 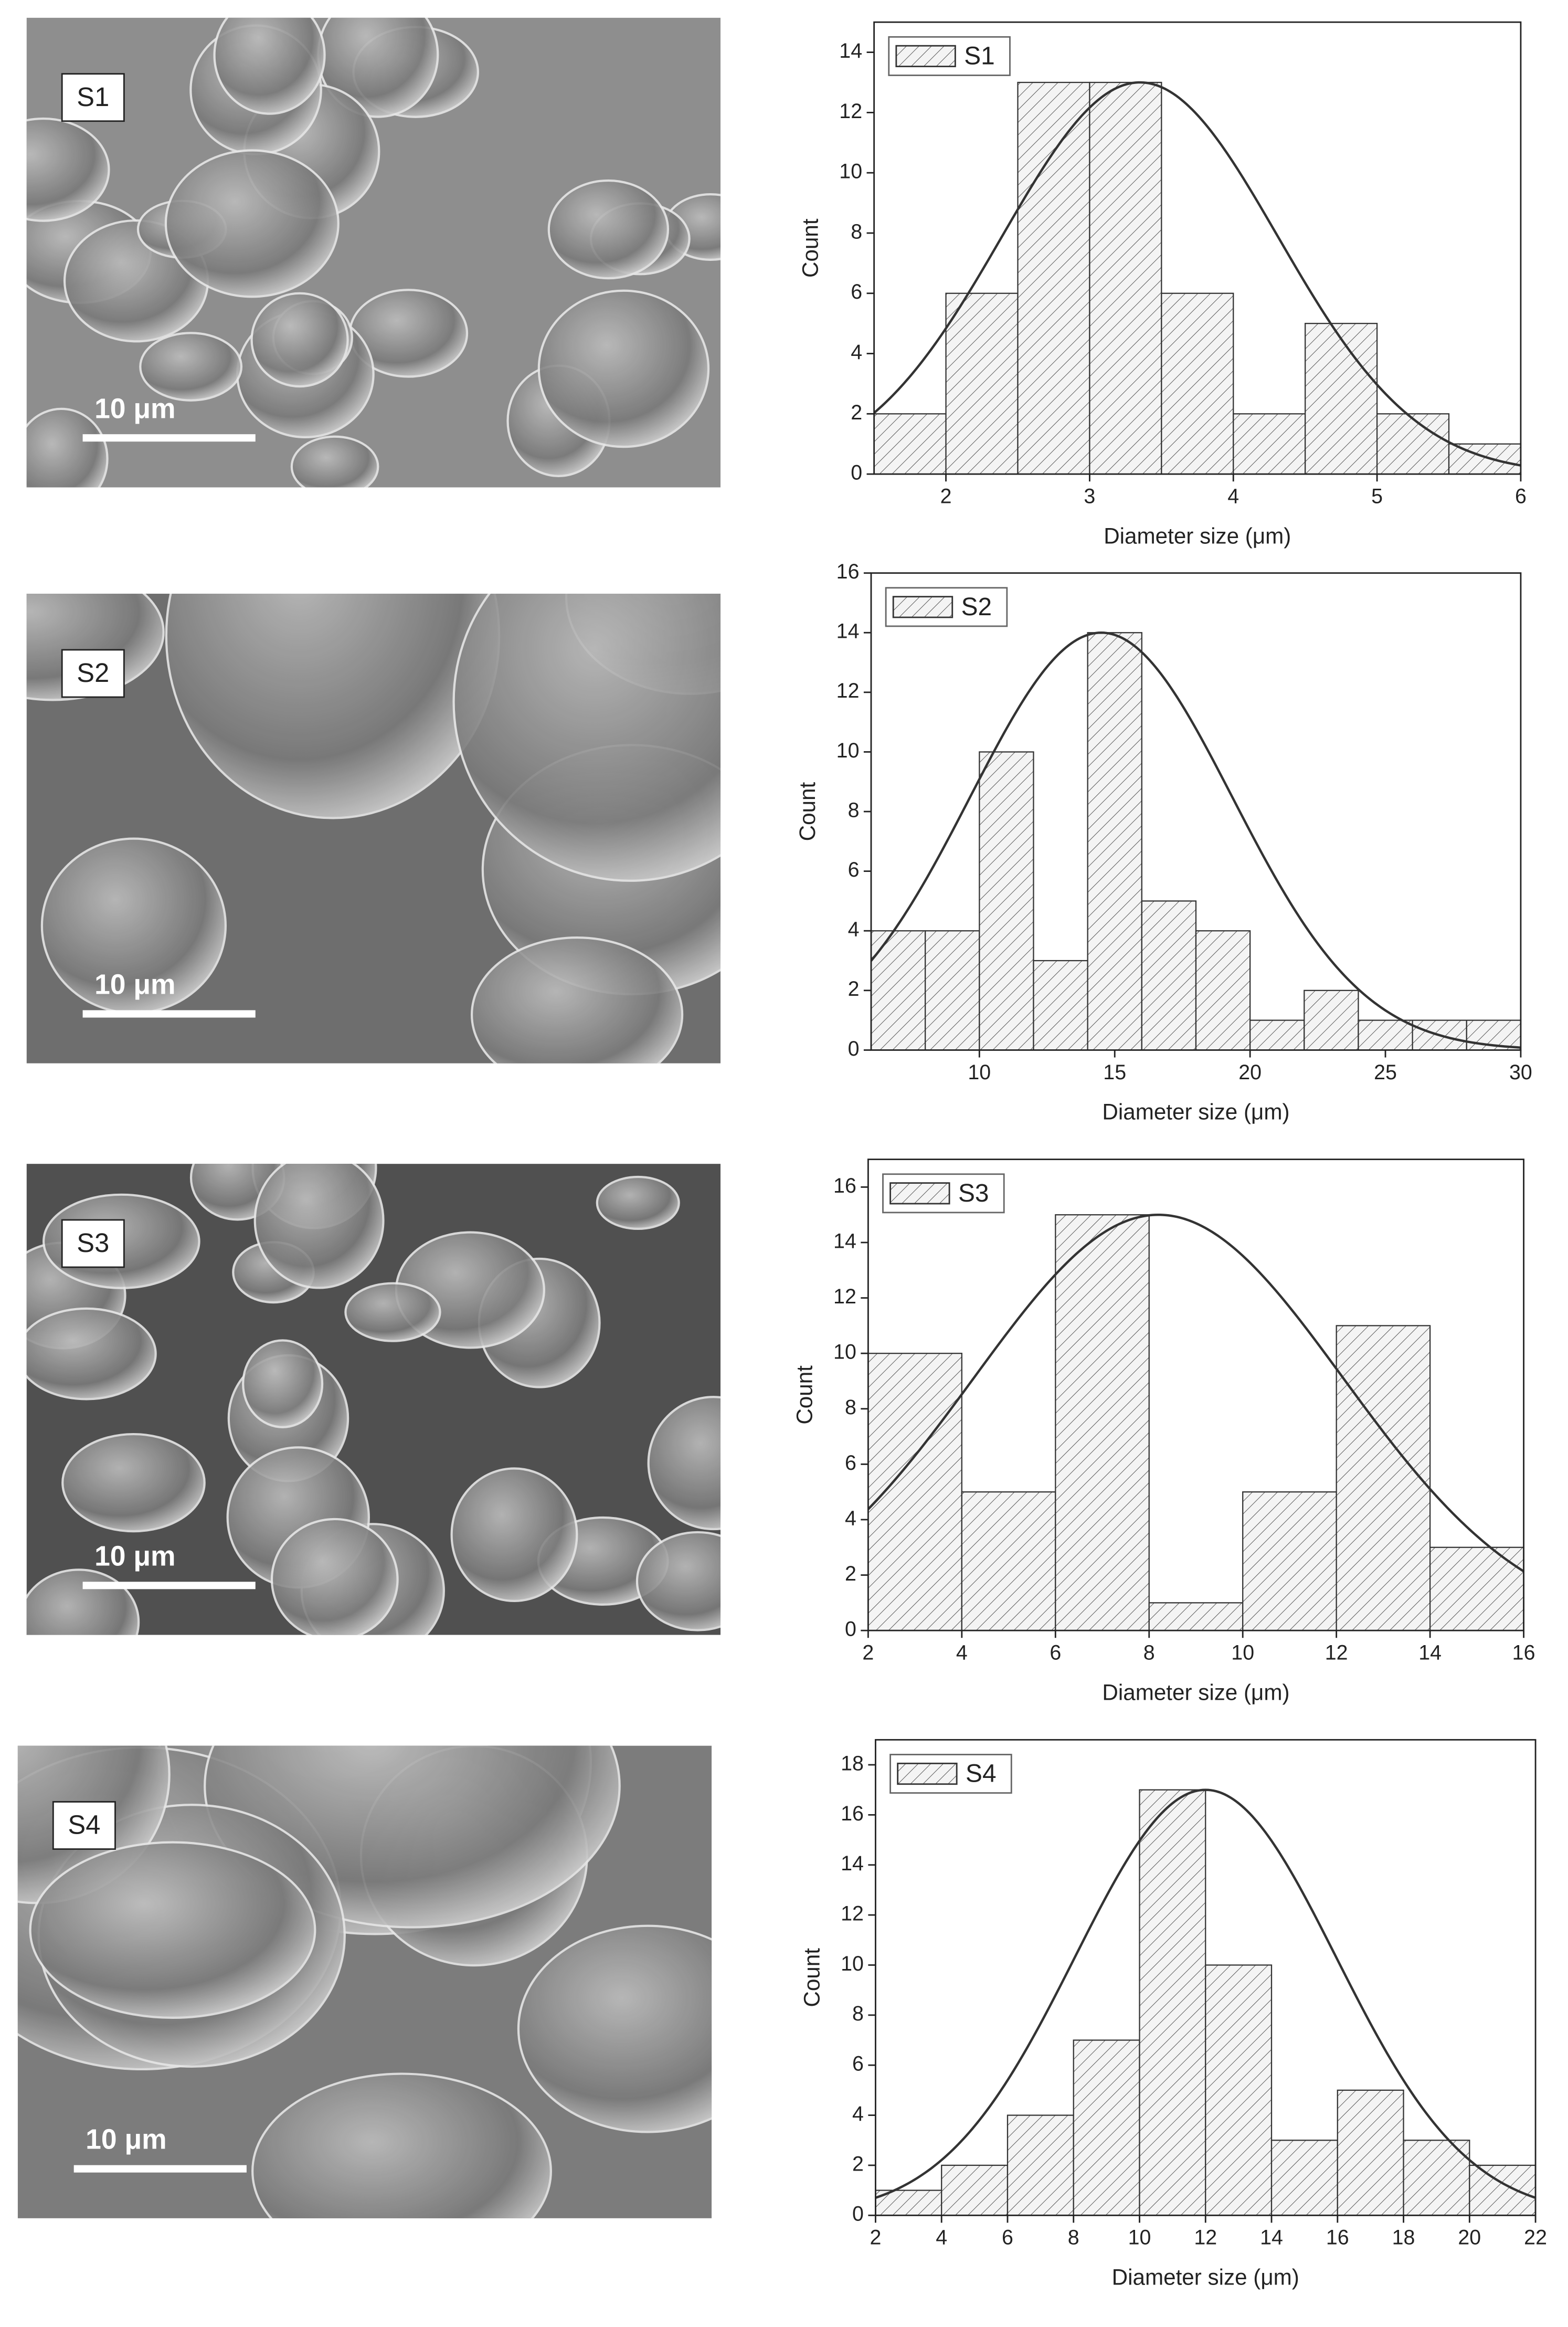 I want to click on legend-label: S1, so click(x=979, y=56).